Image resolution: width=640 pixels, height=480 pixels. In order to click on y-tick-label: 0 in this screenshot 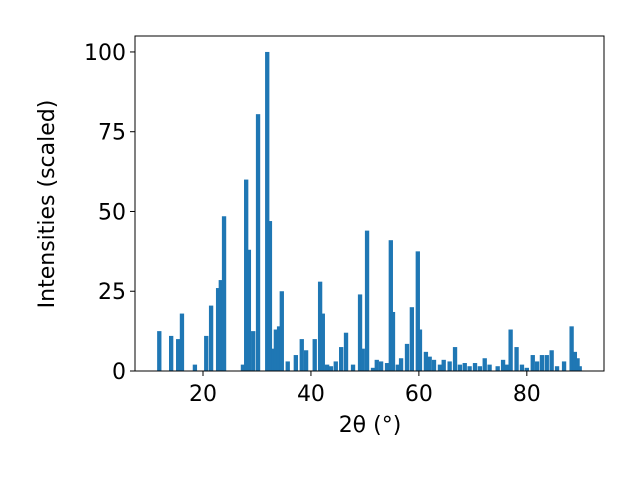, I will do `click(119, 372)`.